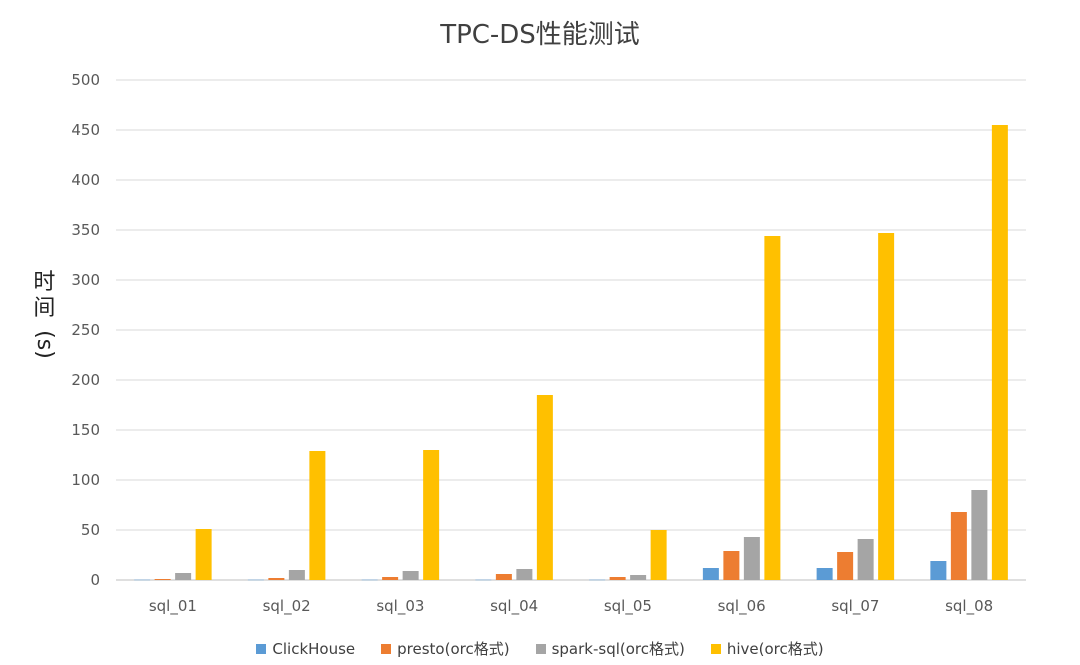  Describe the element at coordinates (85, 230) in the screenshot. I see `y-tick-label: 350` at that location.